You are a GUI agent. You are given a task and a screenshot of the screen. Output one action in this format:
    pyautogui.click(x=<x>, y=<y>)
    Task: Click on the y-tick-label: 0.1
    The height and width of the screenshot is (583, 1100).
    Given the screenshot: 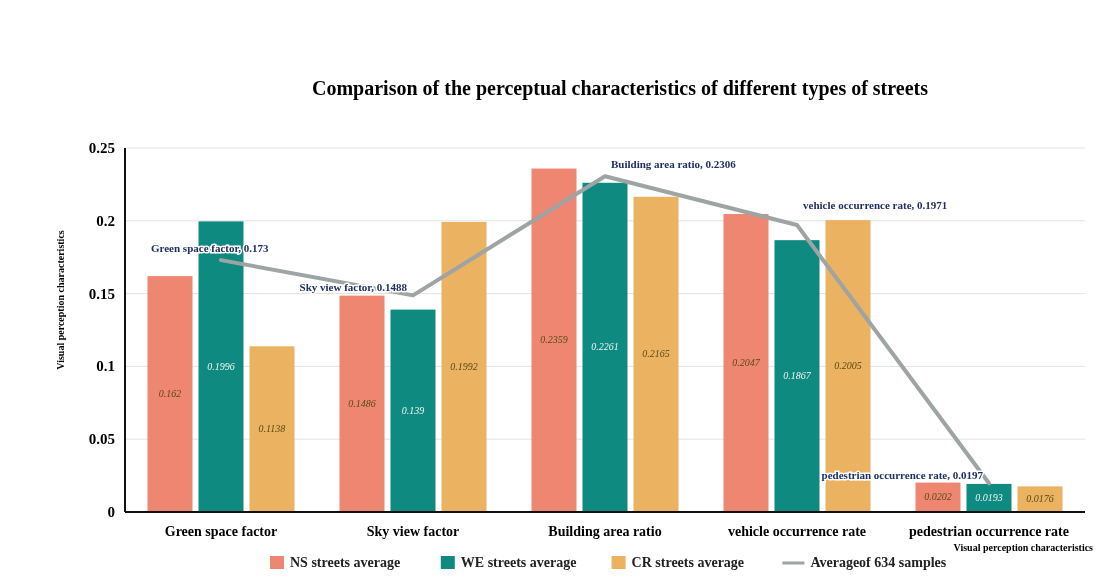 What is the action you would take?
    pyautogui.click(x=105, y=366)
    